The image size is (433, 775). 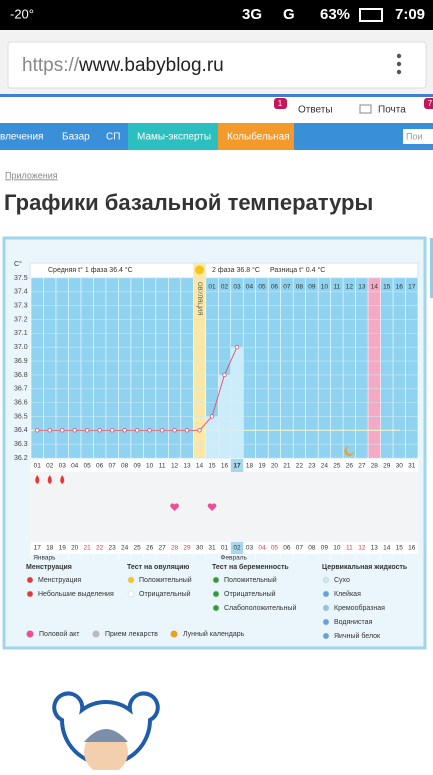 I want to click on mail-icon, so click(x=365, y=109).